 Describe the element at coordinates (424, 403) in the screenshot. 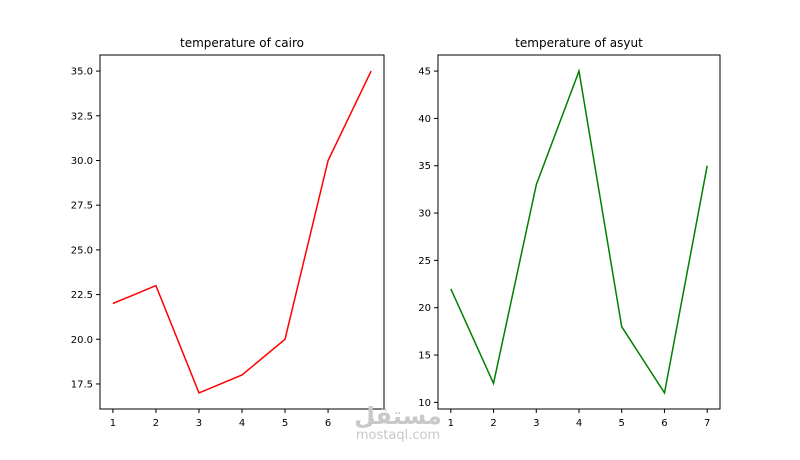

I see `y-tick-label: 10` at that location.